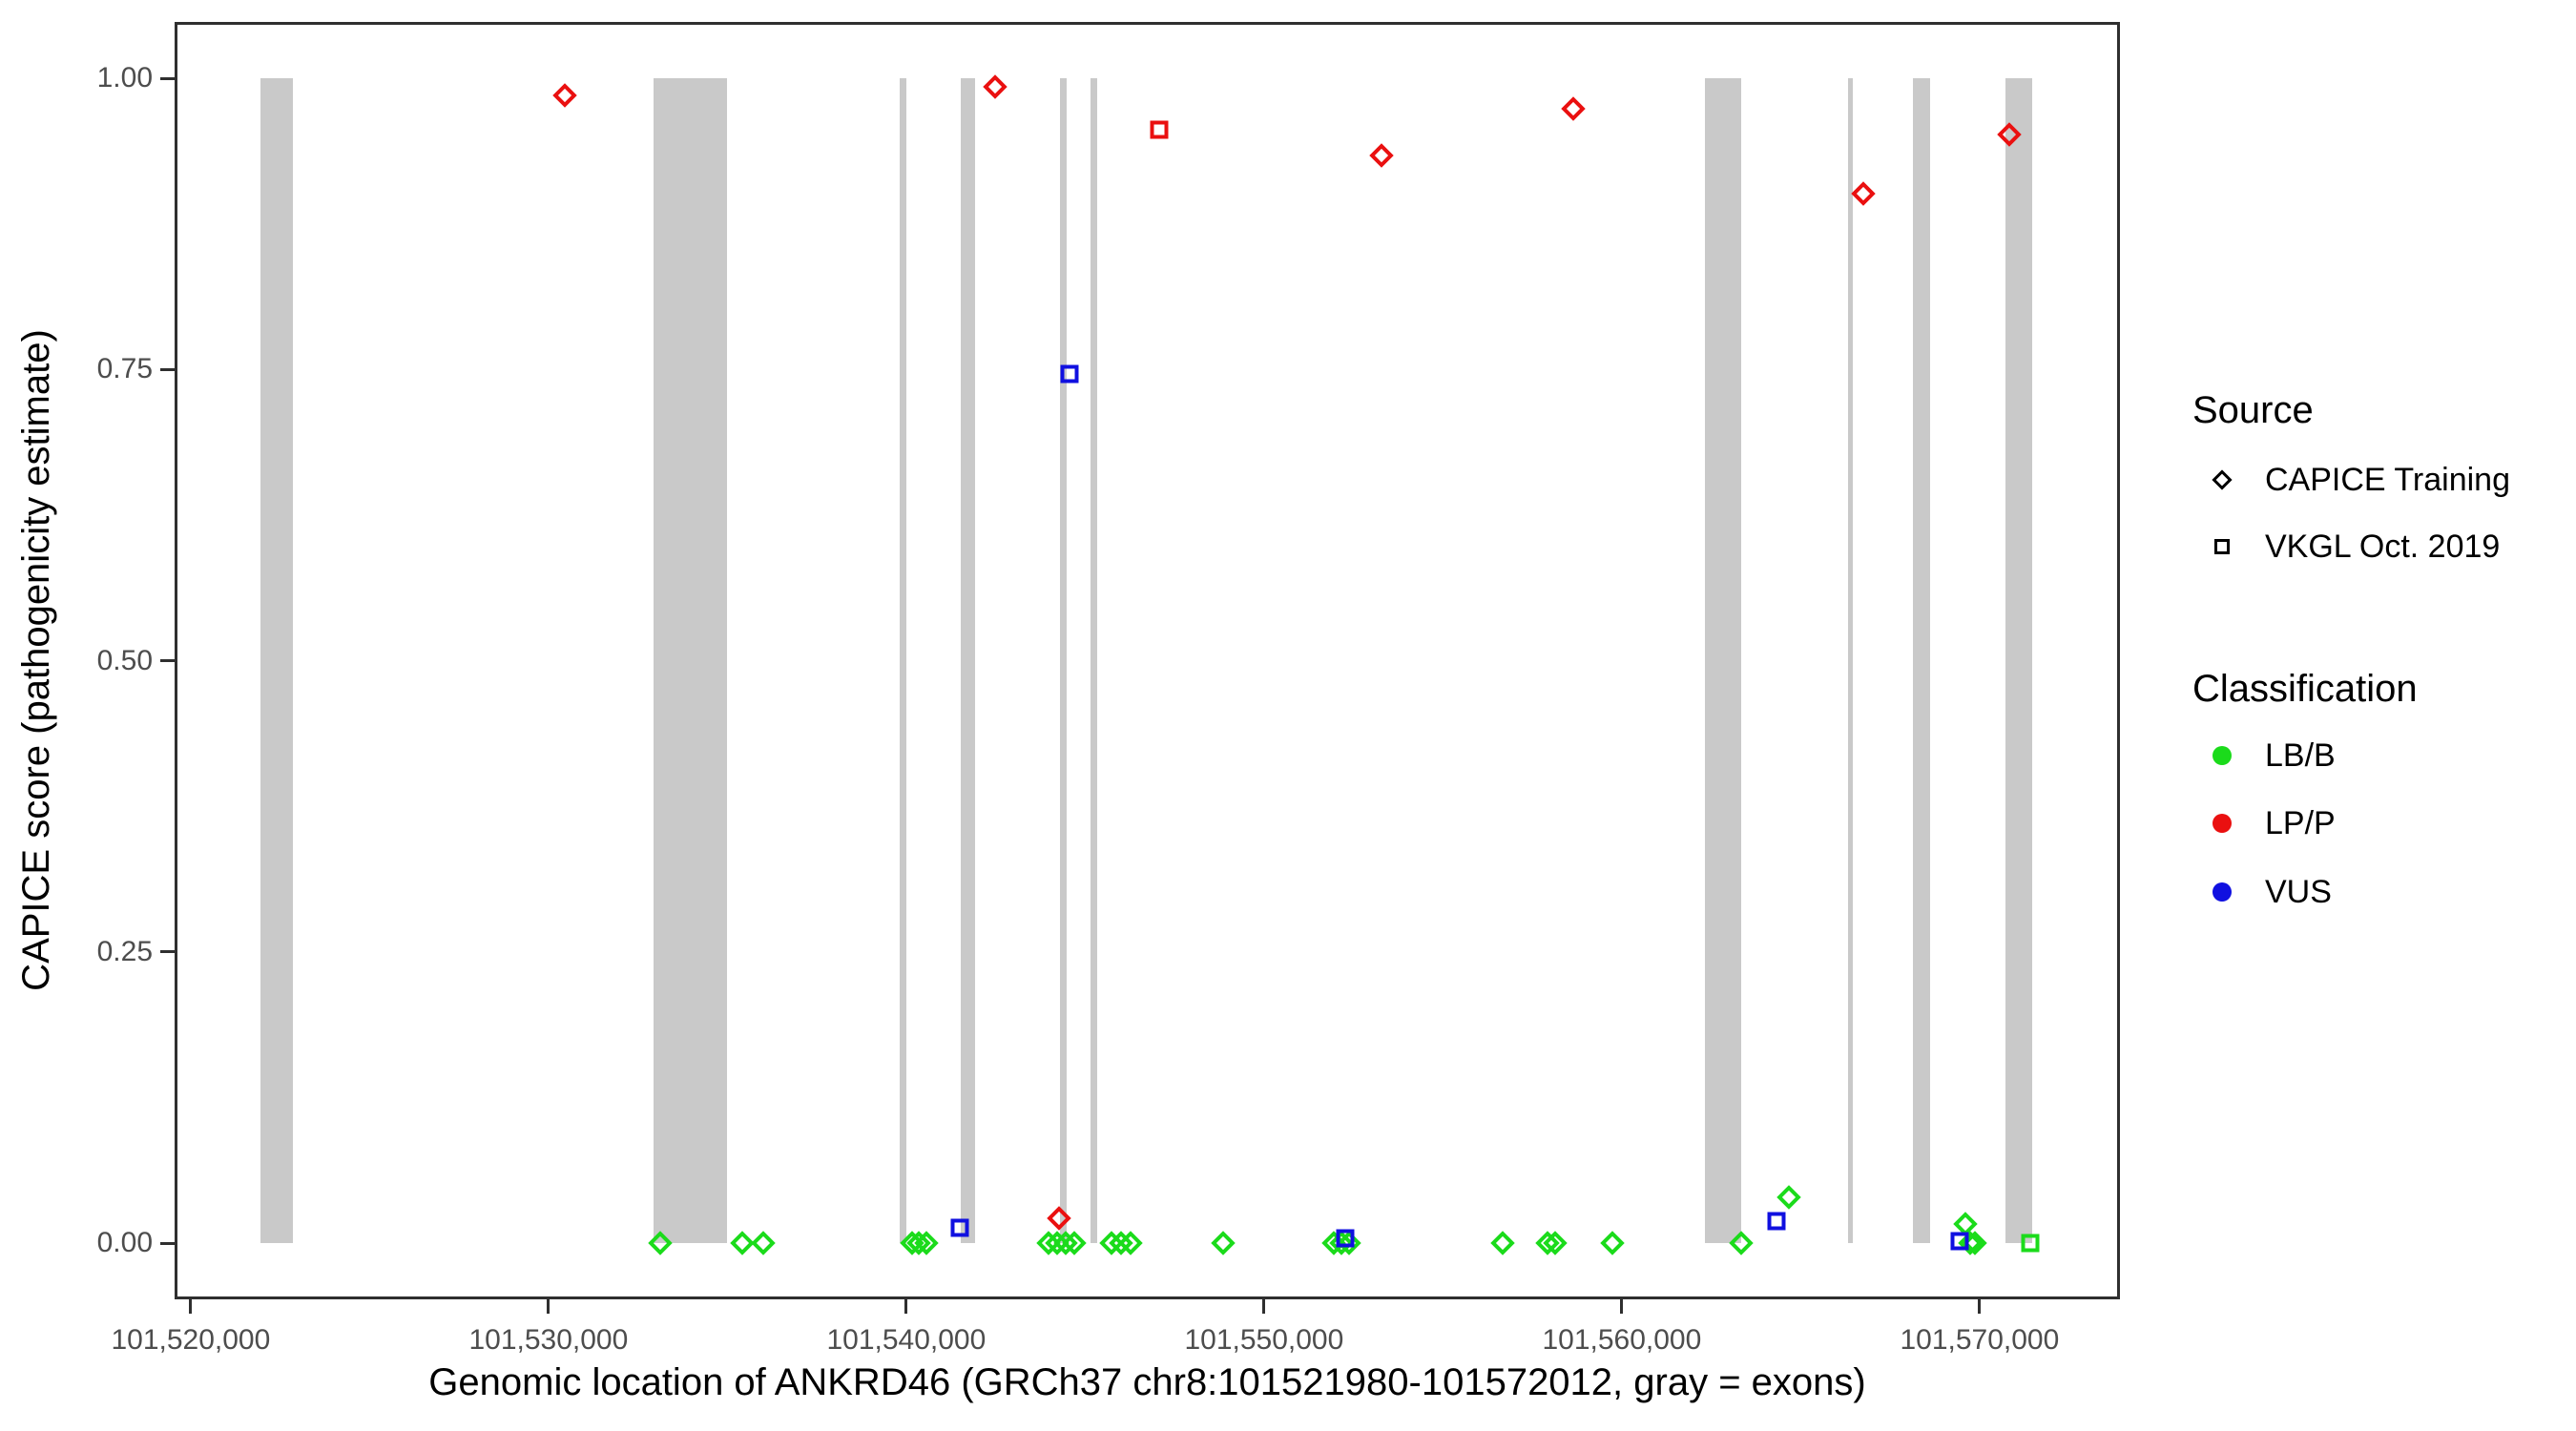 The image size is (2576, 1431). I want to click on legend-item-vus: VUS, so click(2298, 892).